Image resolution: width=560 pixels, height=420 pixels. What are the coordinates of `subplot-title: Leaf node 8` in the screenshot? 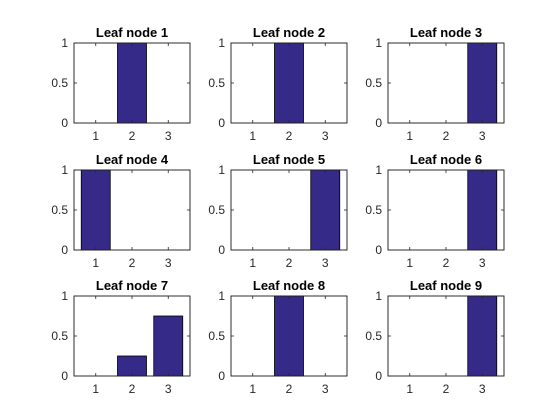 It's located at (289, 285).